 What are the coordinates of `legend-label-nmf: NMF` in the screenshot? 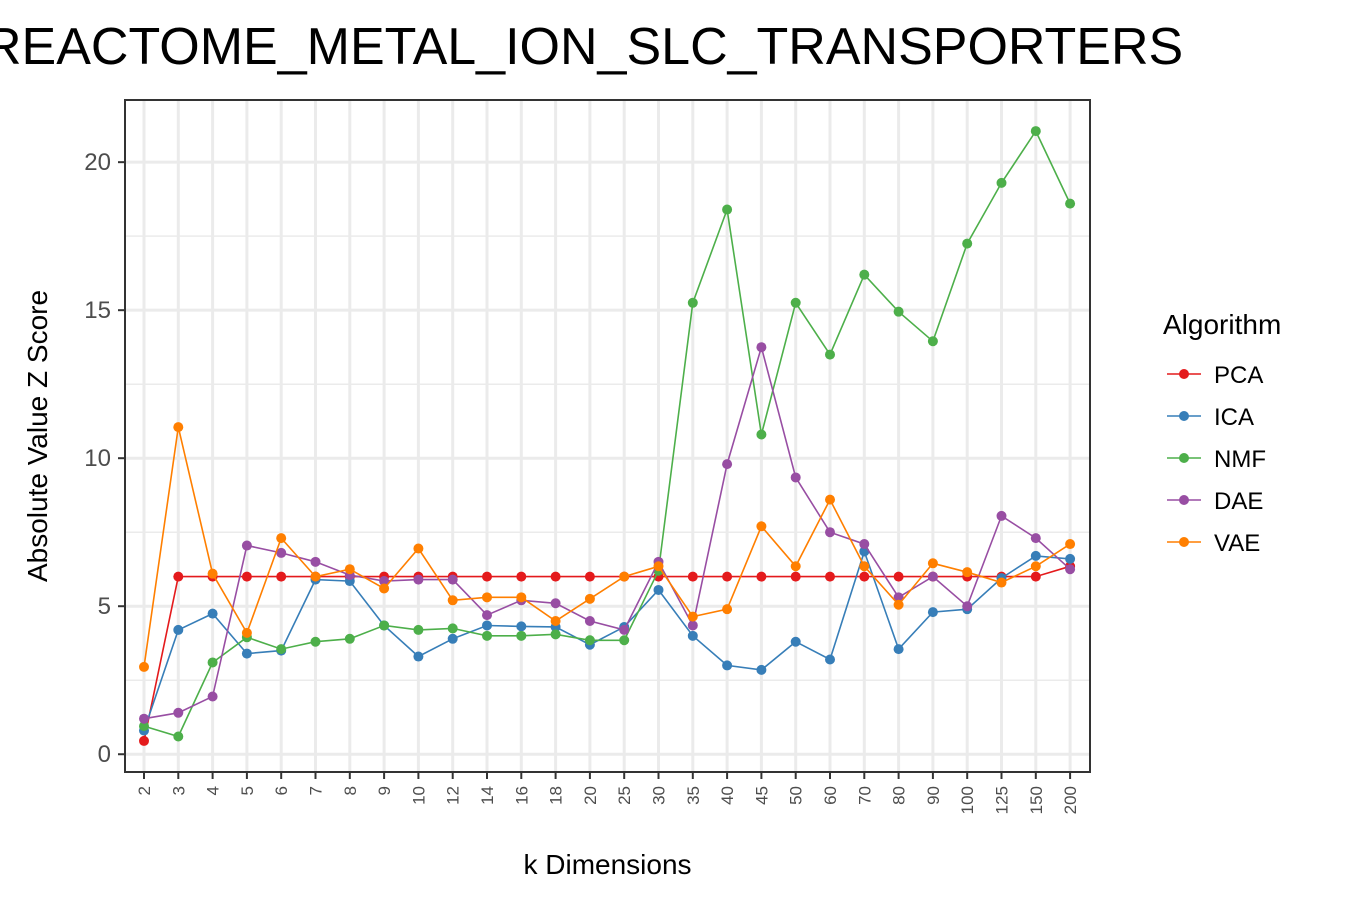 It's located at (1240, 459).